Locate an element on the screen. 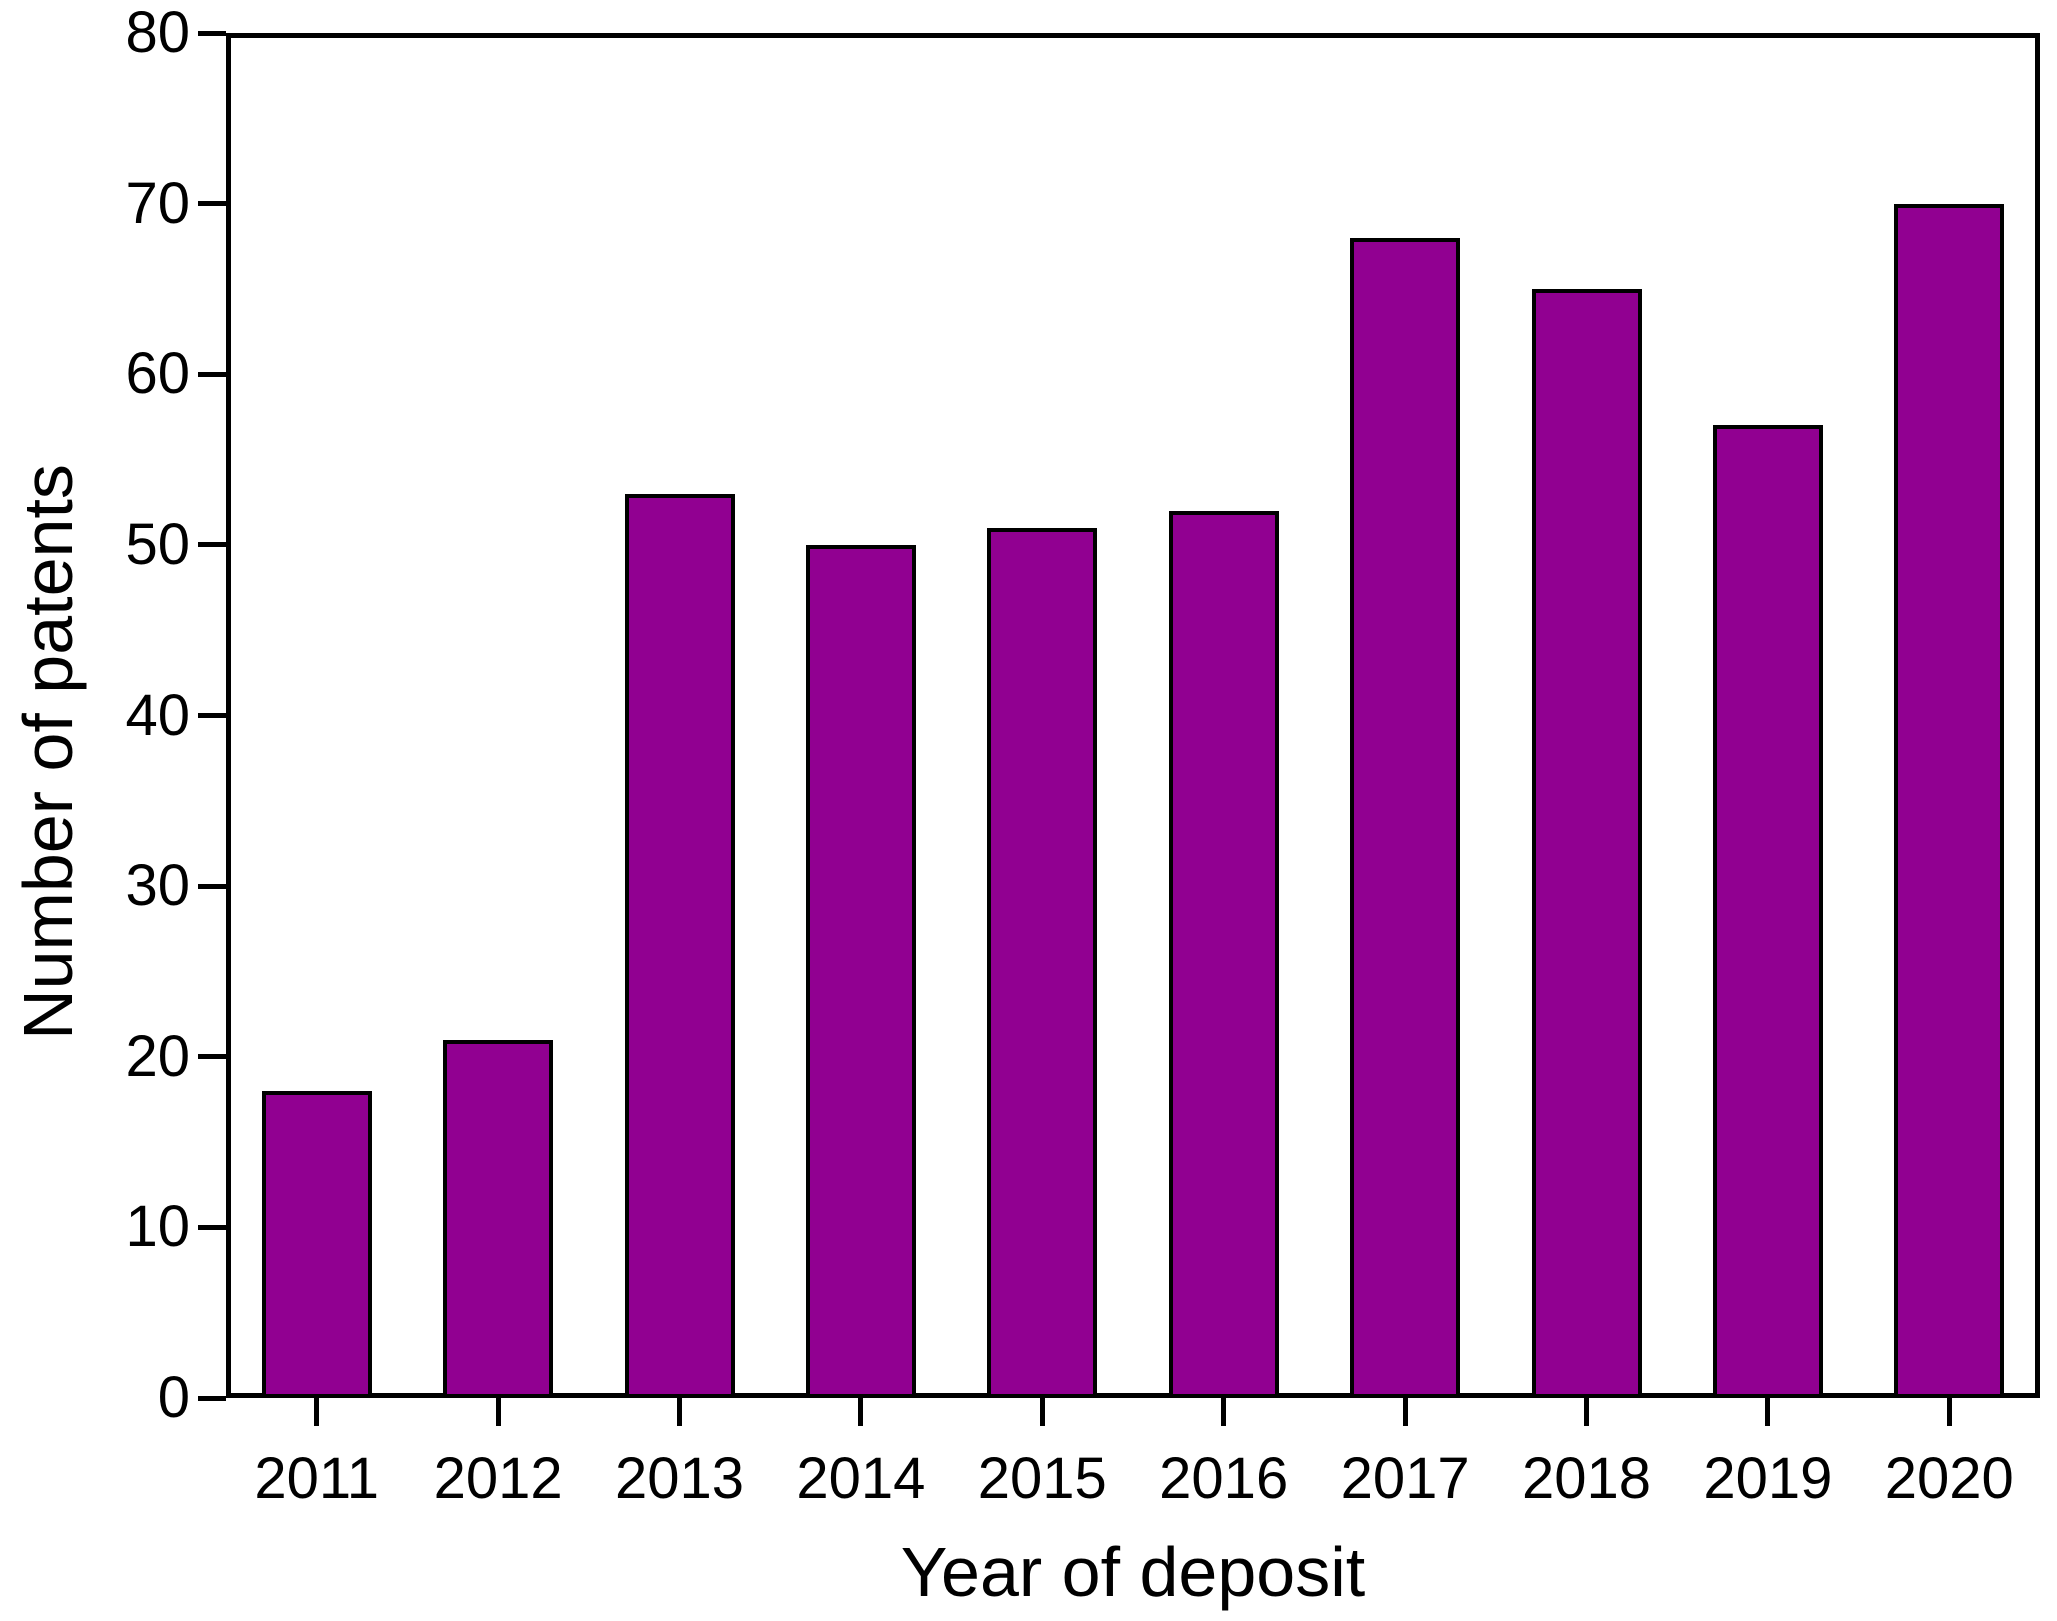 This screenshot has height=1621, width=2057. y-tick-label-10: 10 is located at coordinates (157, 1227).